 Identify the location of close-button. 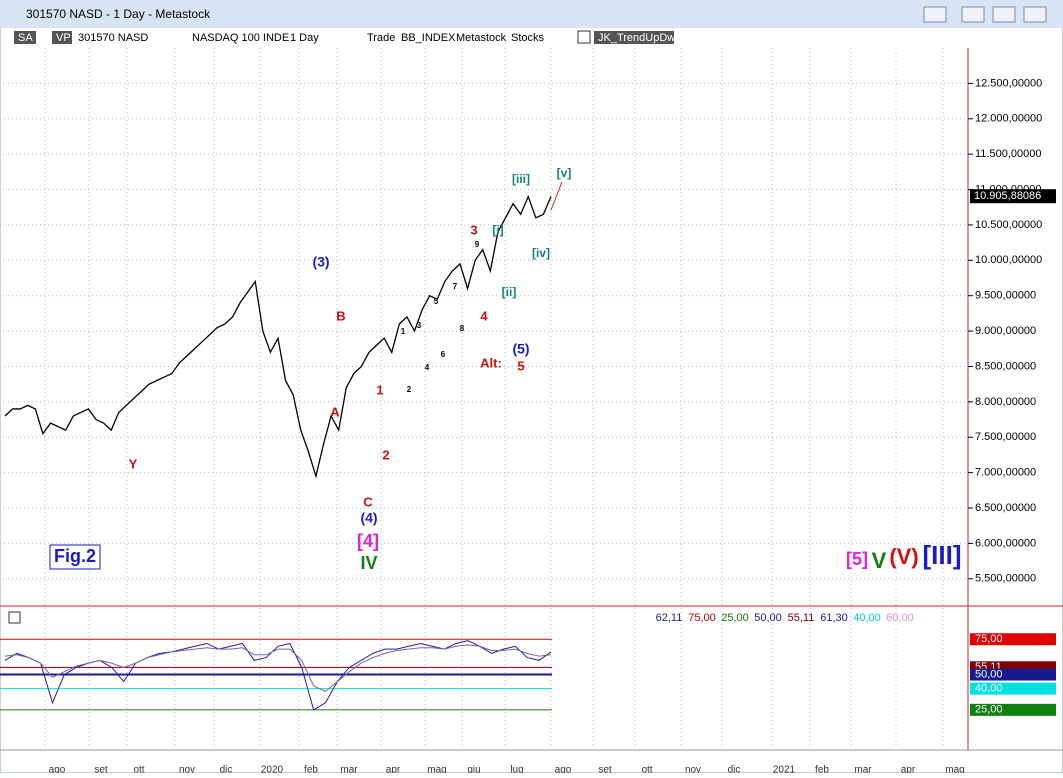
(1035, 14).